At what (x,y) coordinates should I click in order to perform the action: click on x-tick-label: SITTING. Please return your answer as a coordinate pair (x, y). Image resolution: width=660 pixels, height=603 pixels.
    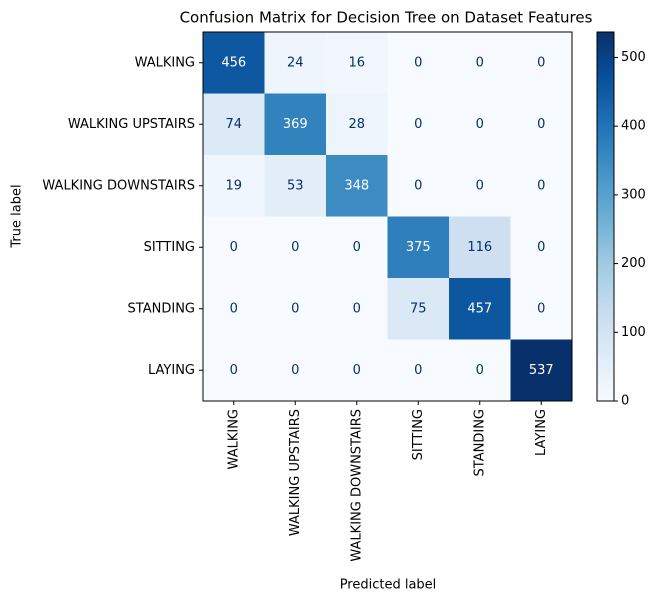
    Looking at the image, I should click on (418, 434).